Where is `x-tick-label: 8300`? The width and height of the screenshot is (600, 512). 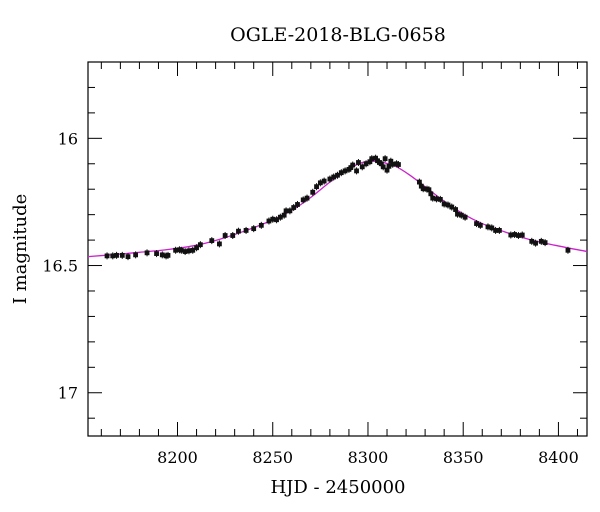 x-tick-label: 8300 is located at coordinates (368, 457).